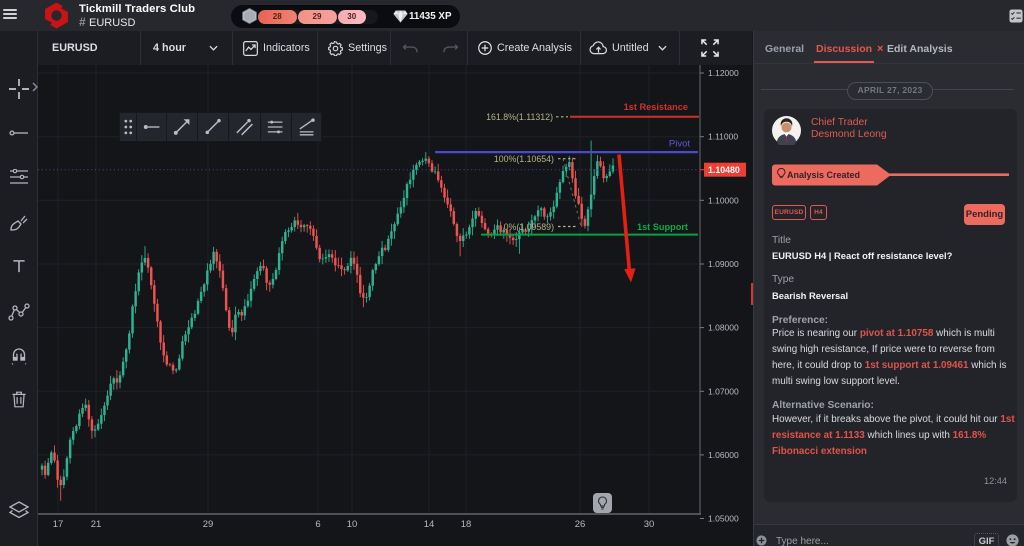 The height and width of the screenshot is (546, 1024). What do you see at coordinates (723, 264) in the screenshot?
I see `svg-text: 1.09000` at bounding box center [723, 264].